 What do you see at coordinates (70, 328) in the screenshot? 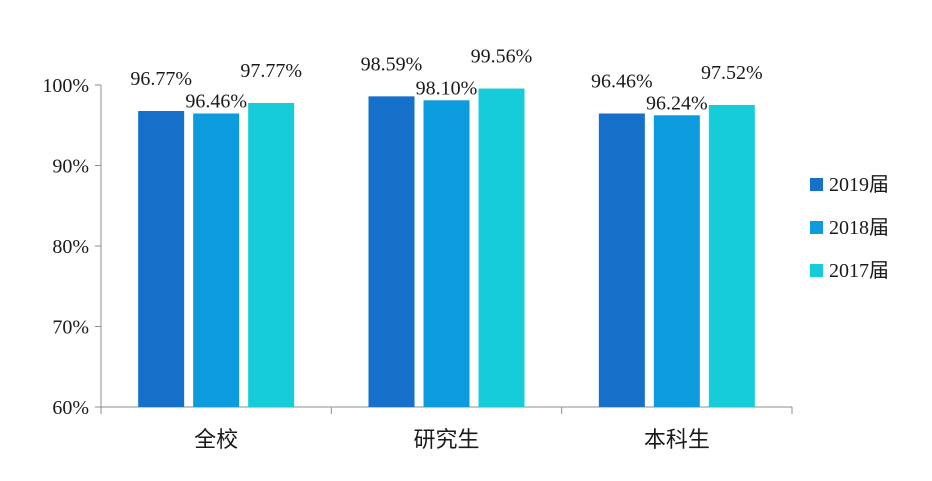
I see `y-tick-label: 70%` at bounding box center [70, 328].